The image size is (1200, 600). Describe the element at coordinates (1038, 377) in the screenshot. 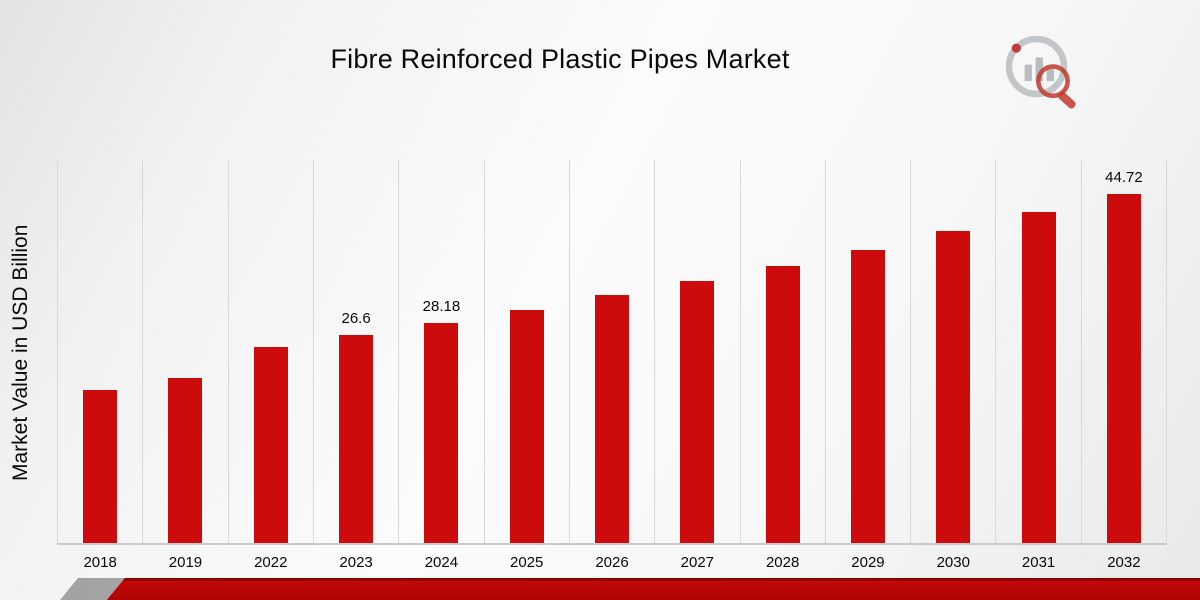

I see `bar-2031` at that location.